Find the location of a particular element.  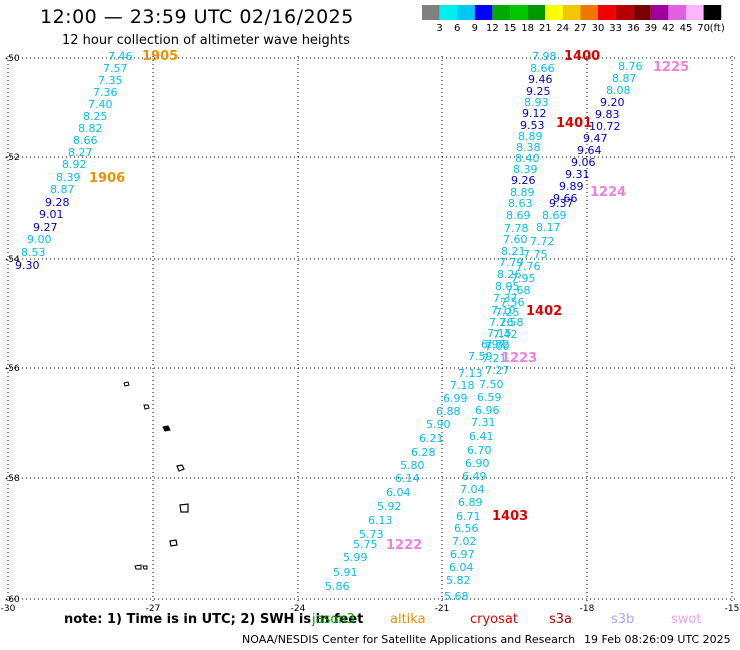

track-label: 1223 is located at coordinates (519, 358).